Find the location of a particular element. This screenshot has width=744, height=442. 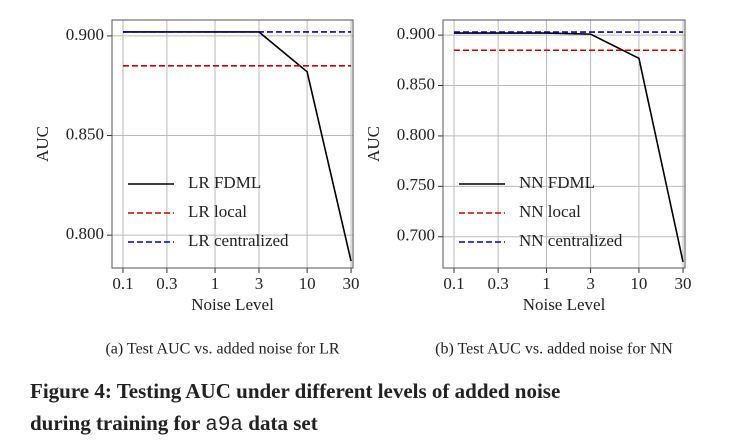

caption-code: a9a is located at coordinates (224, 425).